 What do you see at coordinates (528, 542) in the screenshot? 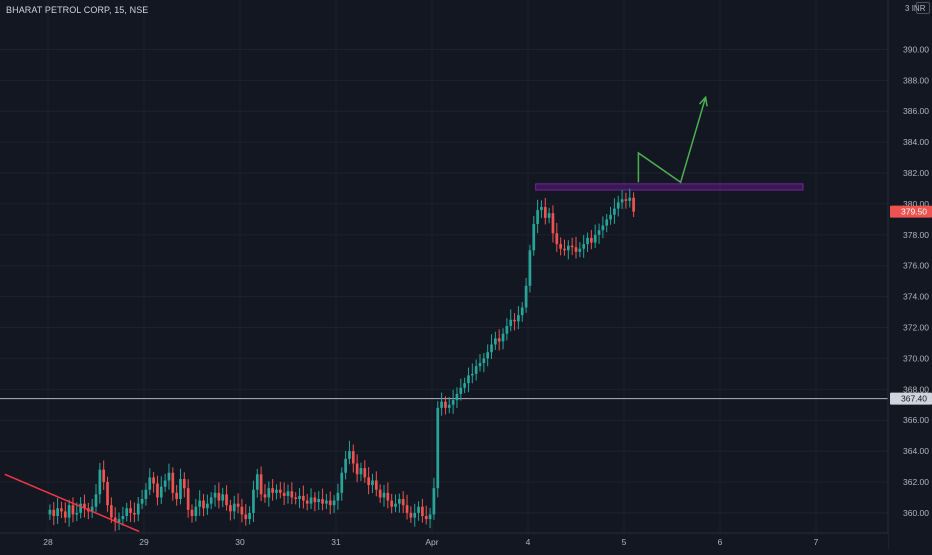
I see `time-tick-label: 4` at bounding box center [528, 542].